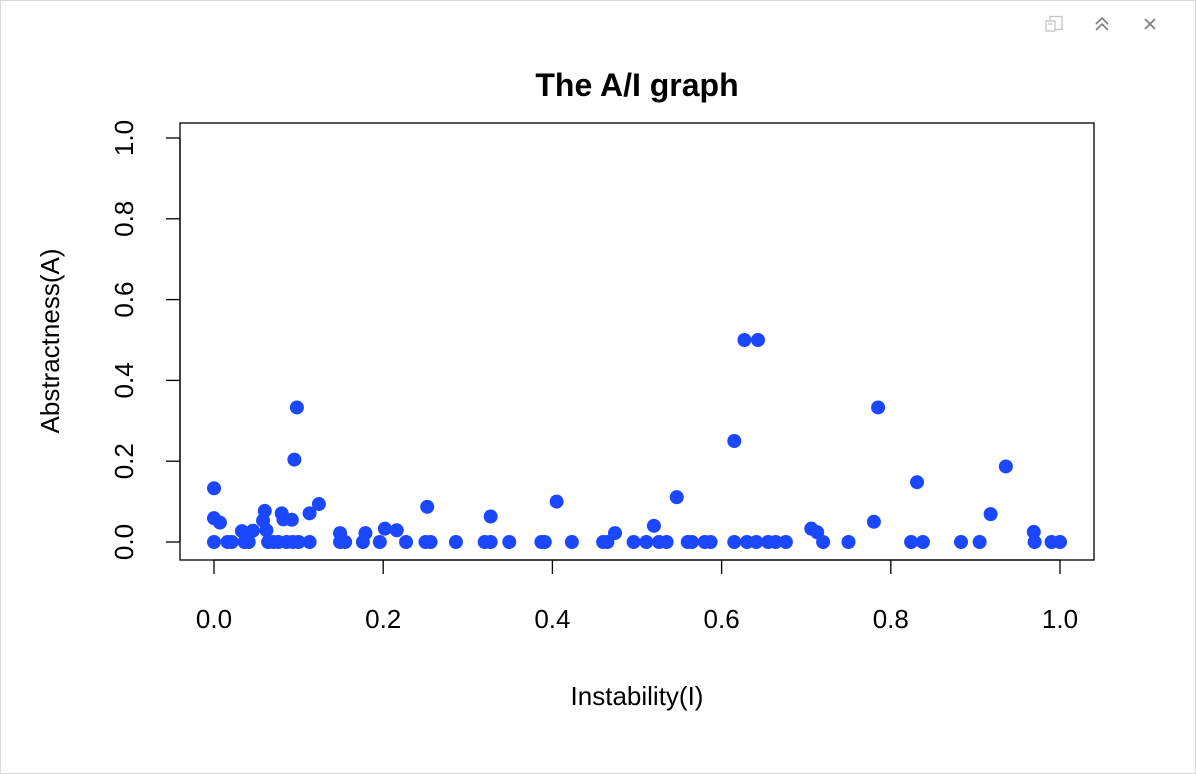 This screenshot has height=774, width=1196. What do you see at coordinates (891, 619) in the screenshot?
I see `x-tick-label: 0.8` at bounding box center [891, 619].